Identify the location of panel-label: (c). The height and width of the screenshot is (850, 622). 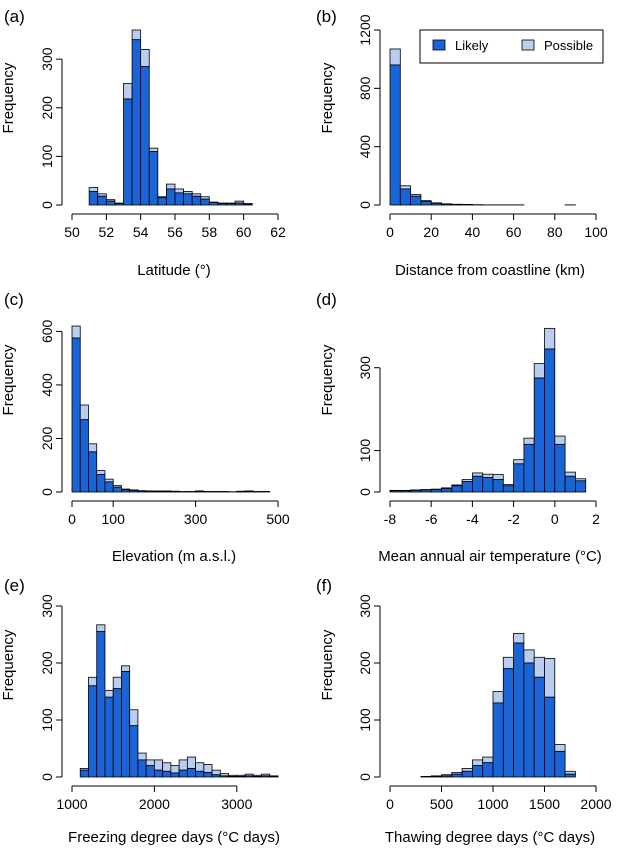
(14, 299).